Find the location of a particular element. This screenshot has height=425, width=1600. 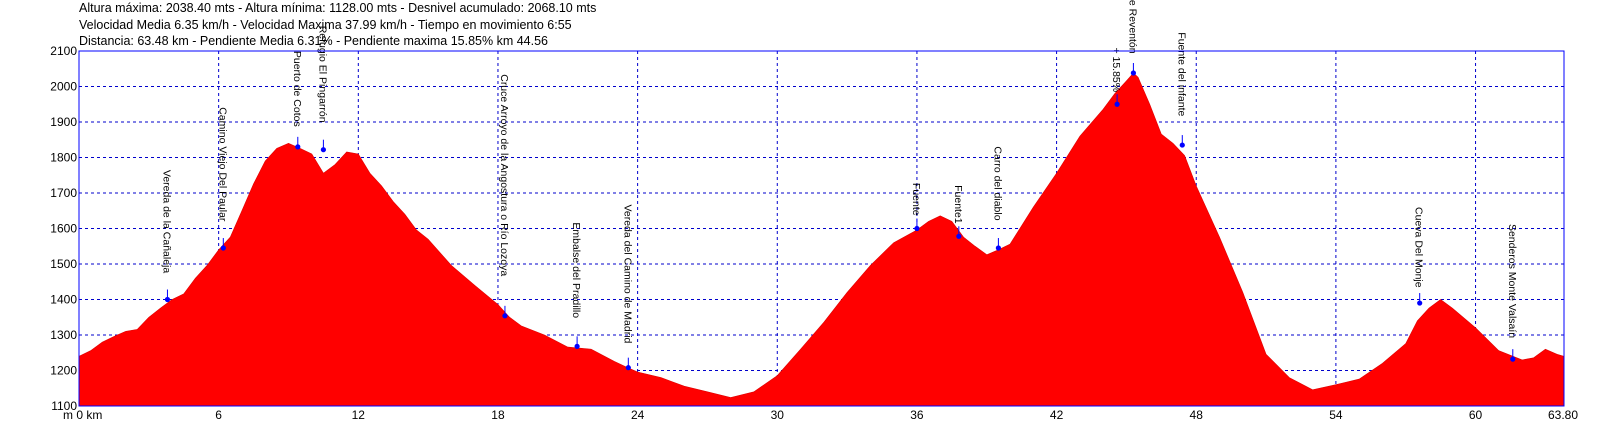

waypoint-label: Senderos Monte Valsaín is located at coordinates (1512, 281).